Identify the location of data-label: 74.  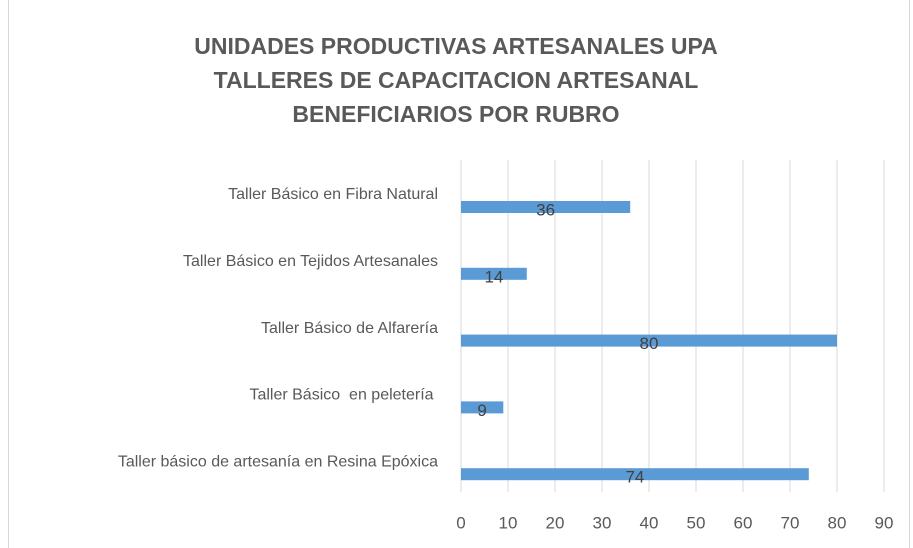
(634, 477).